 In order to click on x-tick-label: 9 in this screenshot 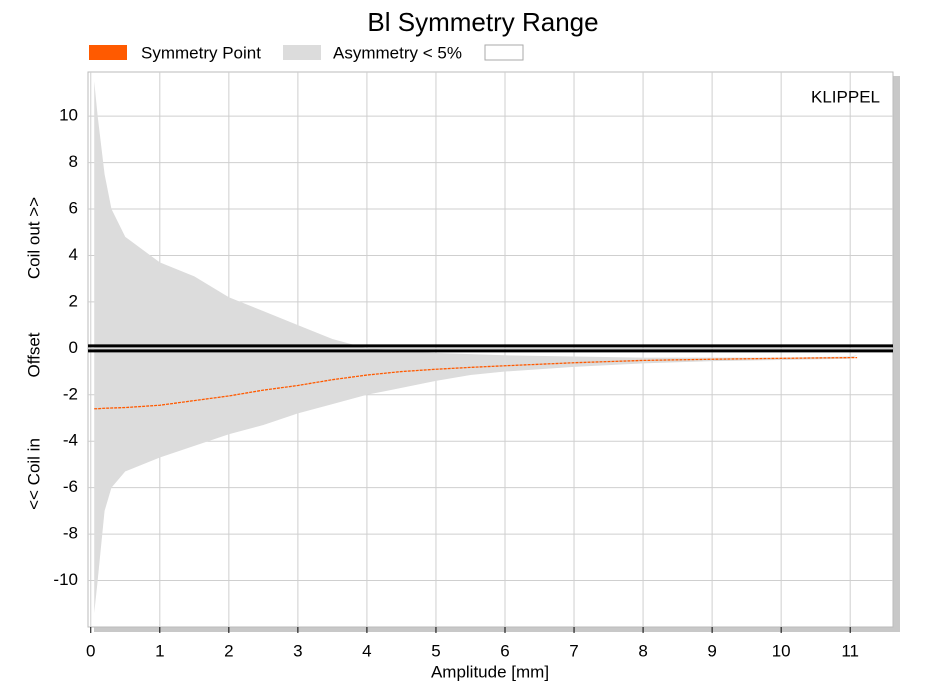, I will do `click(711, 650)`.